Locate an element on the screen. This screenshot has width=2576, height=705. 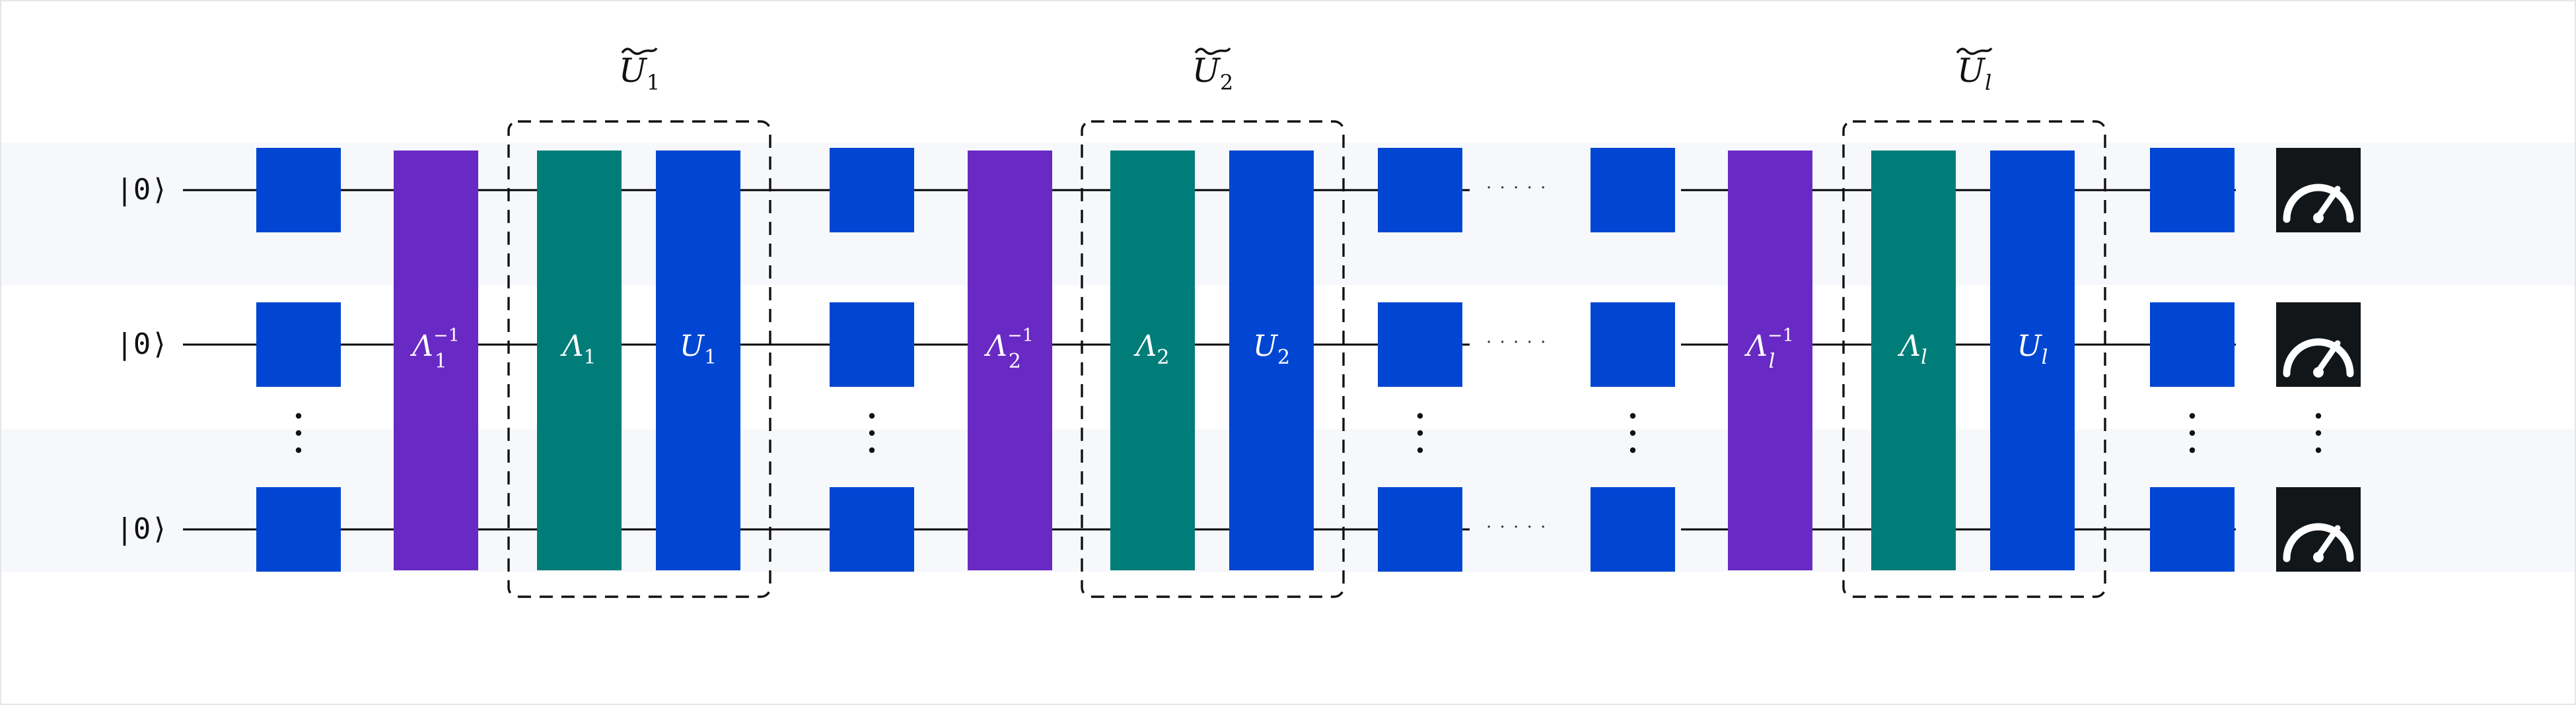
unitary-label: Ul is located at coordinates (2033, 349).